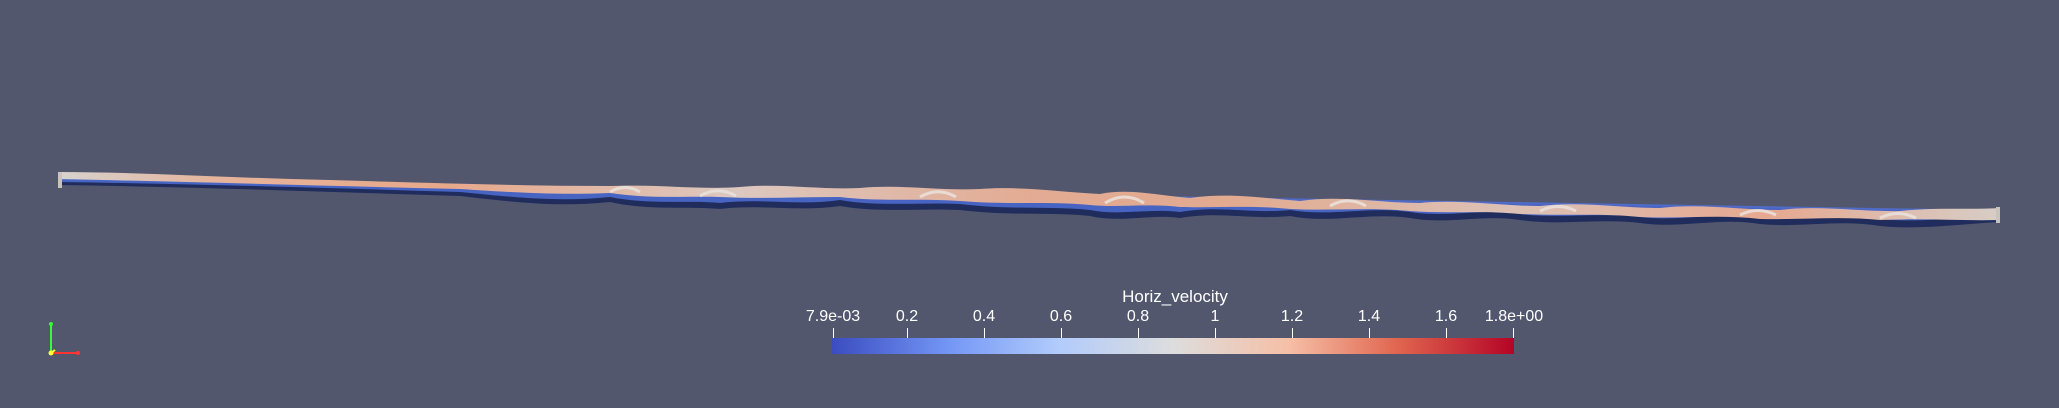 Image resolution: width=2059 pixels, height=408 pixels. I want to click on ribbon-end-right, so click(1998, 215).